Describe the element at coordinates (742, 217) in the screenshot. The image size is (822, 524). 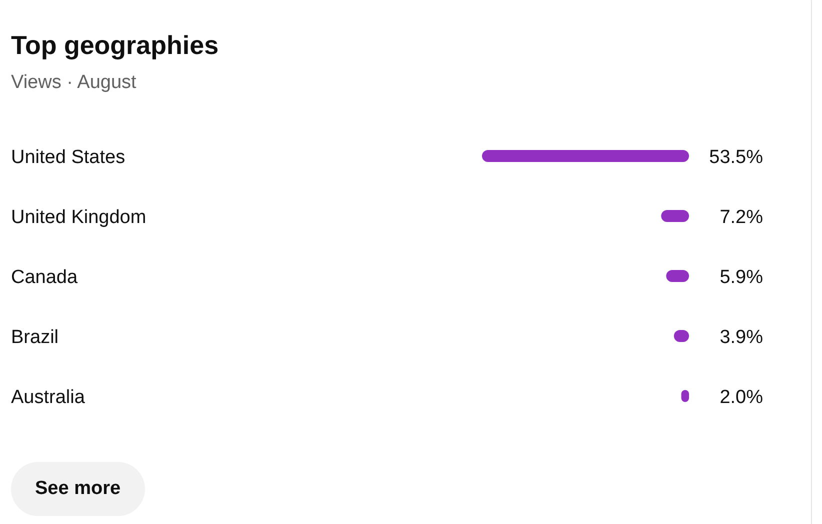
I see `data-label: 7.2%` at that location.